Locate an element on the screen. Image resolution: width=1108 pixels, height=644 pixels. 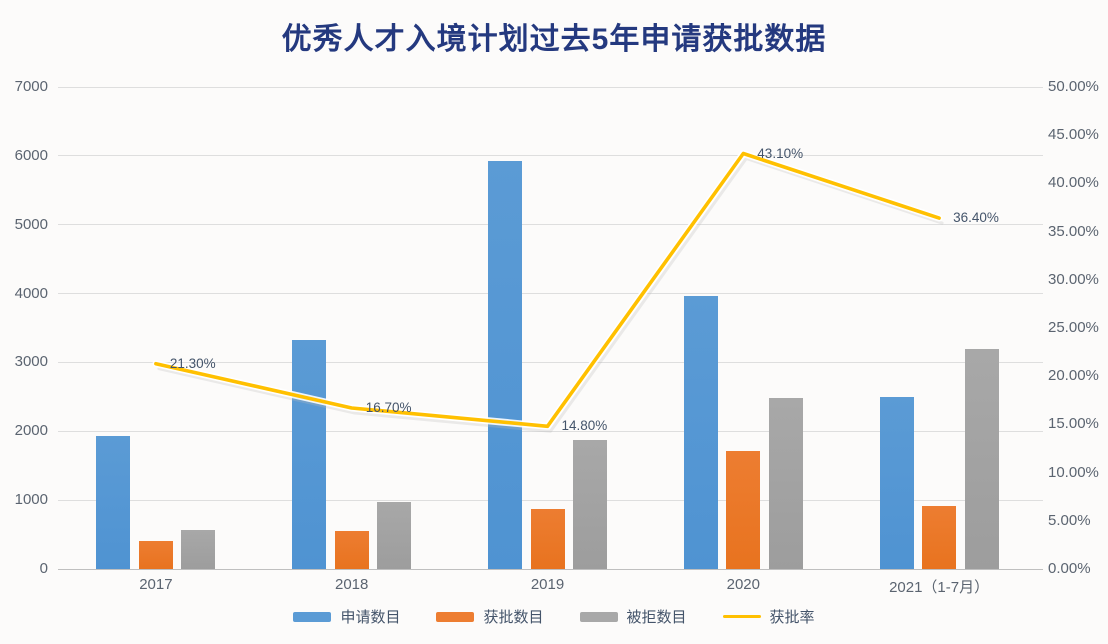
legend-item-applications: 申请数目 is located at coordinates (346, 616).